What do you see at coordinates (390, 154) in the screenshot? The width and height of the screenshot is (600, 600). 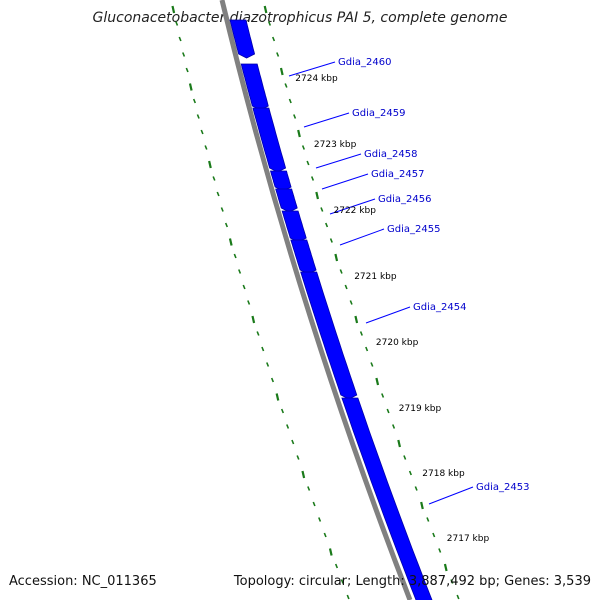 I see `gene-label: Gdia_2458` at bounding box center [390, 154].